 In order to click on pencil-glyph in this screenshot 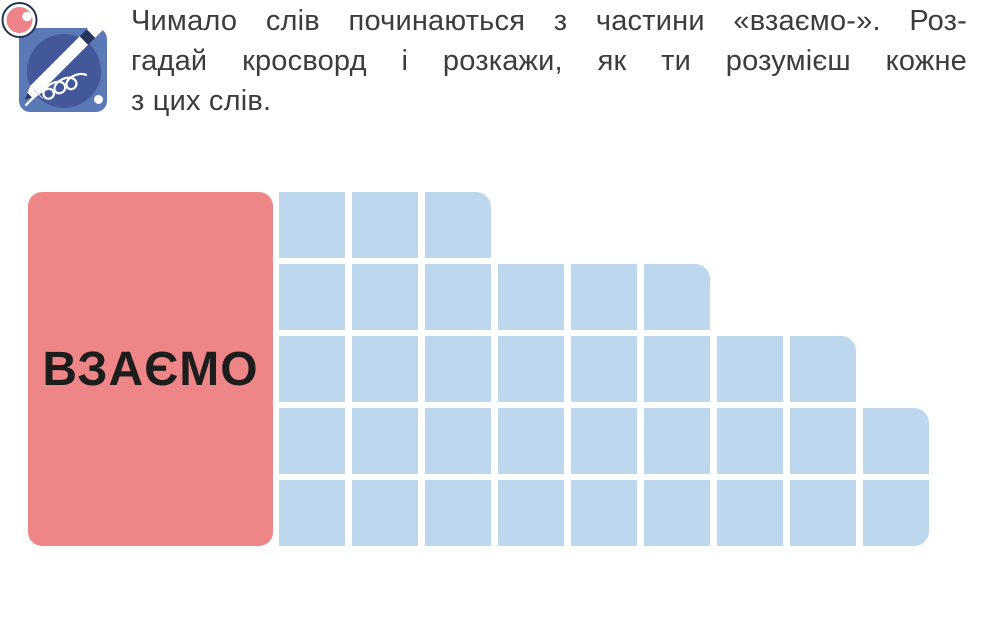, I will do `click(64, 60)`.